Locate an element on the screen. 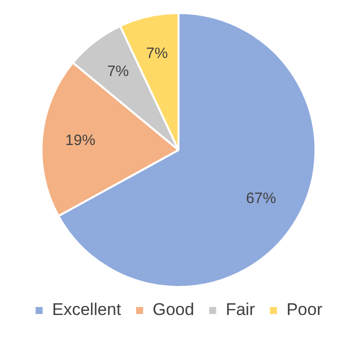 The image size is (357, 337). legend-label: Good is located at coordinates (173, 310).